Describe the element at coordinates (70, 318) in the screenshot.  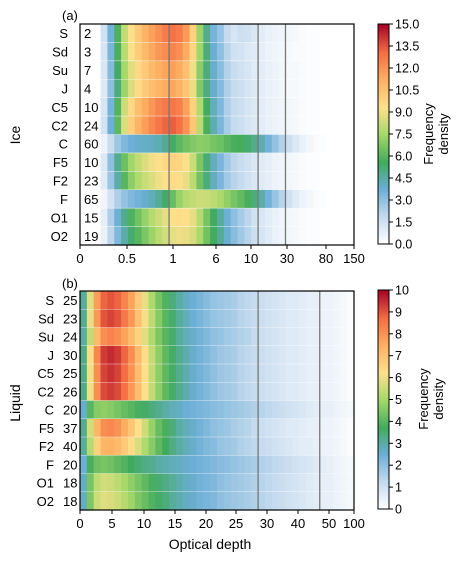
I see `liquid-row-count: 23` at that location.